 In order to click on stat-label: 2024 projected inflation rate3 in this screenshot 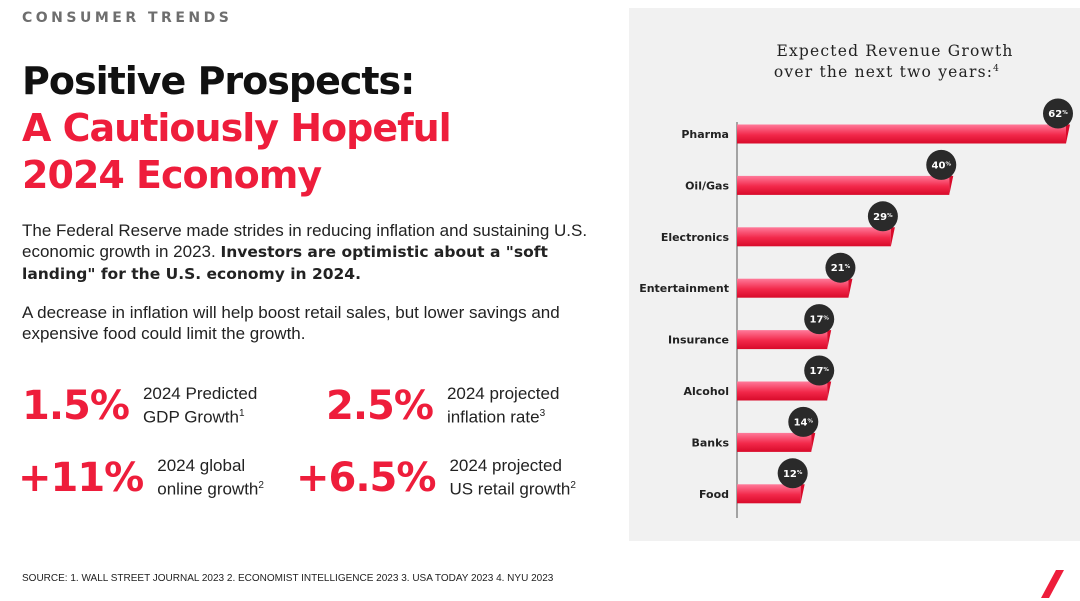, I will do `click(503, 406)`.